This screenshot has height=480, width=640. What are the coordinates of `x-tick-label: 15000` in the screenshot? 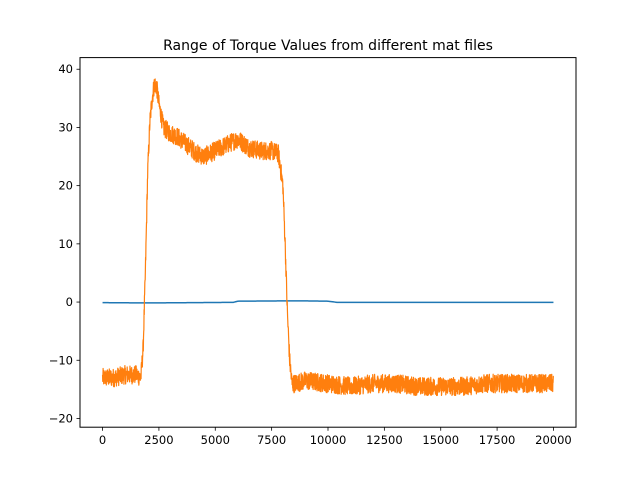 It's located at (440, 440).